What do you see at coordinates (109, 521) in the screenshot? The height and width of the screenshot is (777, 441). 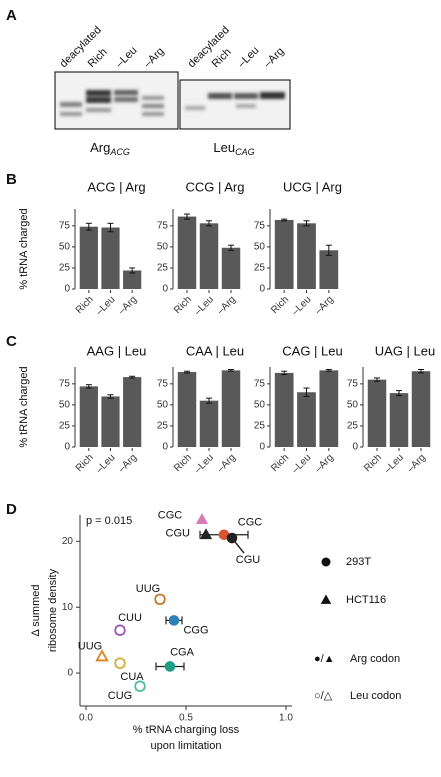 I see `annotation: p = 0.015` at bounding box center [109, 521].